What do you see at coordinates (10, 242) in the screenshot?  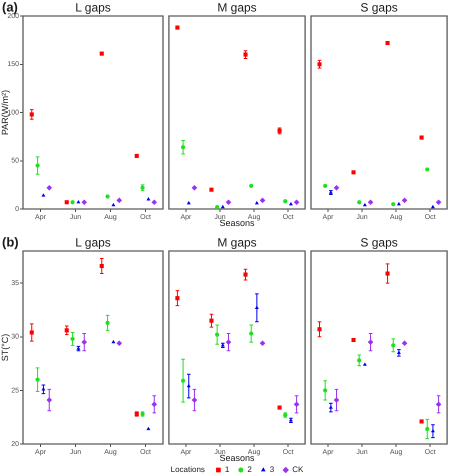 I see `text: (b)` at bounding box center [10, 242].